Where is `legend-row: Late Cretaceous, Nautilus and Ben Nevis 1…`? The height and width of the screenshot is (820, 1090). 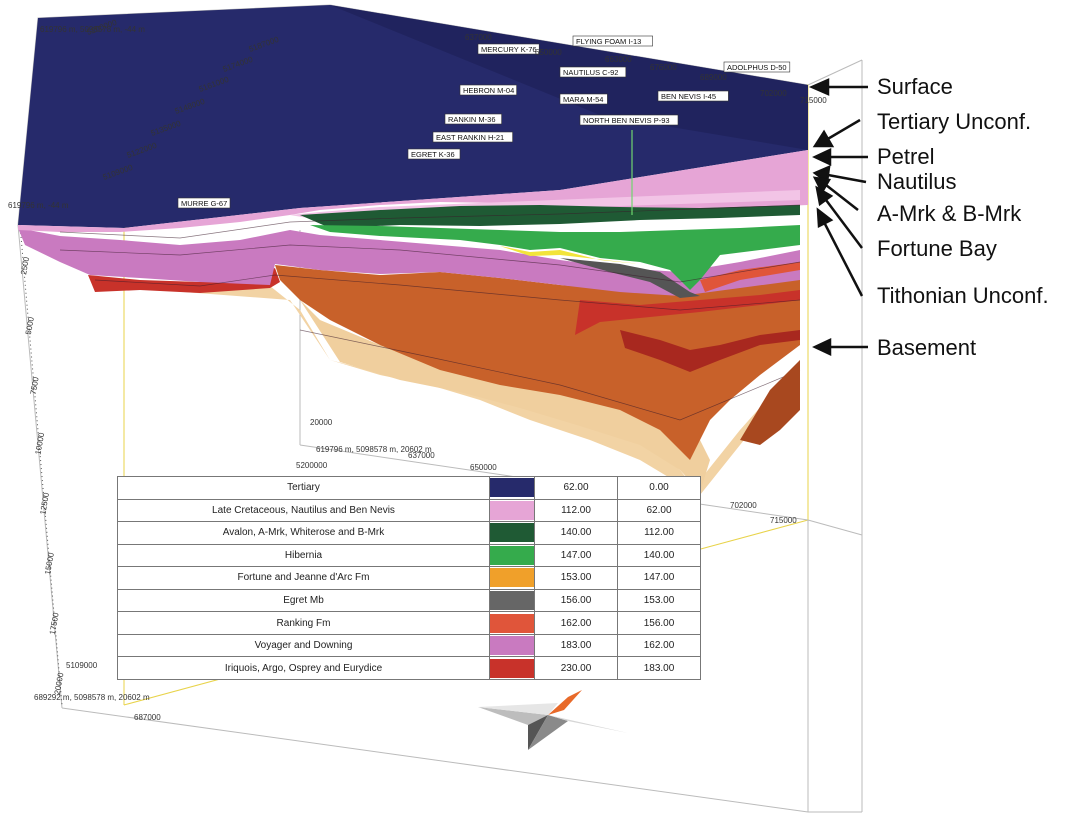 legend-row: Late Cretaceous, Nautilus and Ben Nevis 1… is located at coordinates (409, 510).